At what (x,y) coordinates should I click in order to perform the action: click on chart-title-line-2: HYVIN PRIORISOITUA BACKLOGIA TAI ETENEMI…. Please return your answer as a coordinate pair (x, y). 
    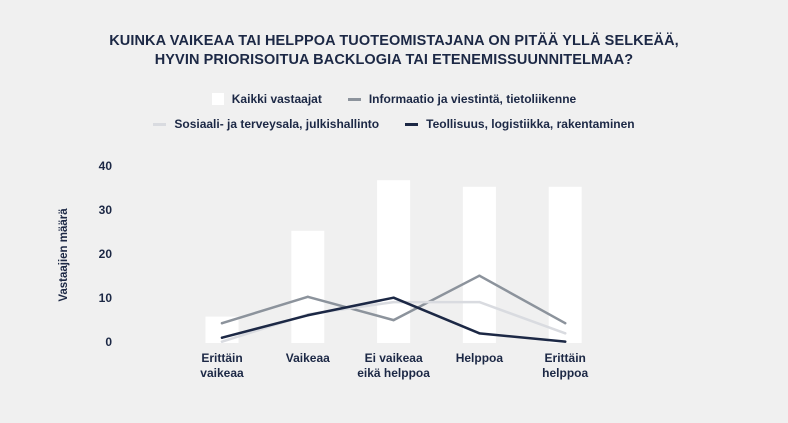
    Looking at the image, I should click on (394, 60).